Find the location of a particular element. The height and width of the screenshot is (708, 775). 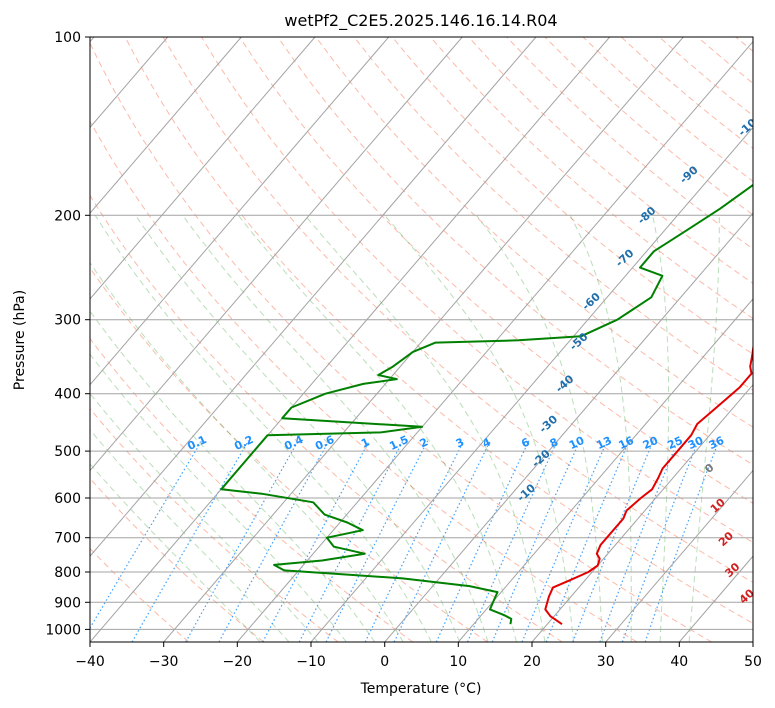

y-tick-label: 200 is located at coordinates (67, 216).